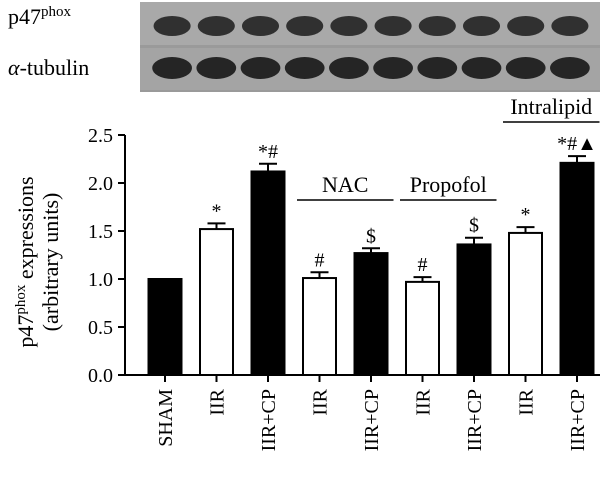  What do you see at coordinates (371, 68) in the screenshot?
I see `alpha-tubulin-bands` at bounding box center [371, 68].